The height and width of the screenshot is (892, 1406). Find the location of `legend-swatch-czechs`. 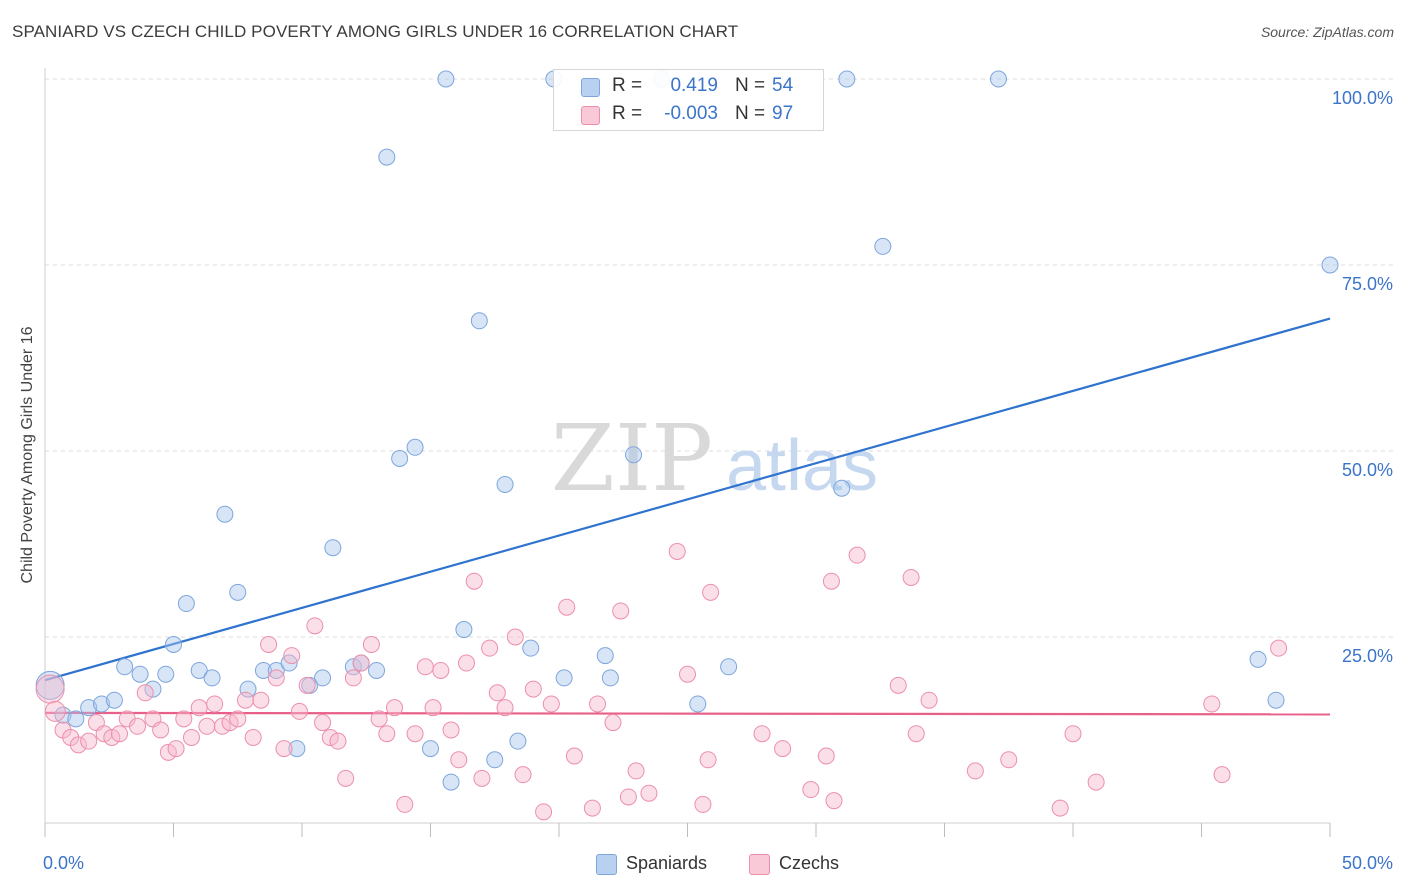

legend-swatch-czechs is located at coordinates (590, 115).